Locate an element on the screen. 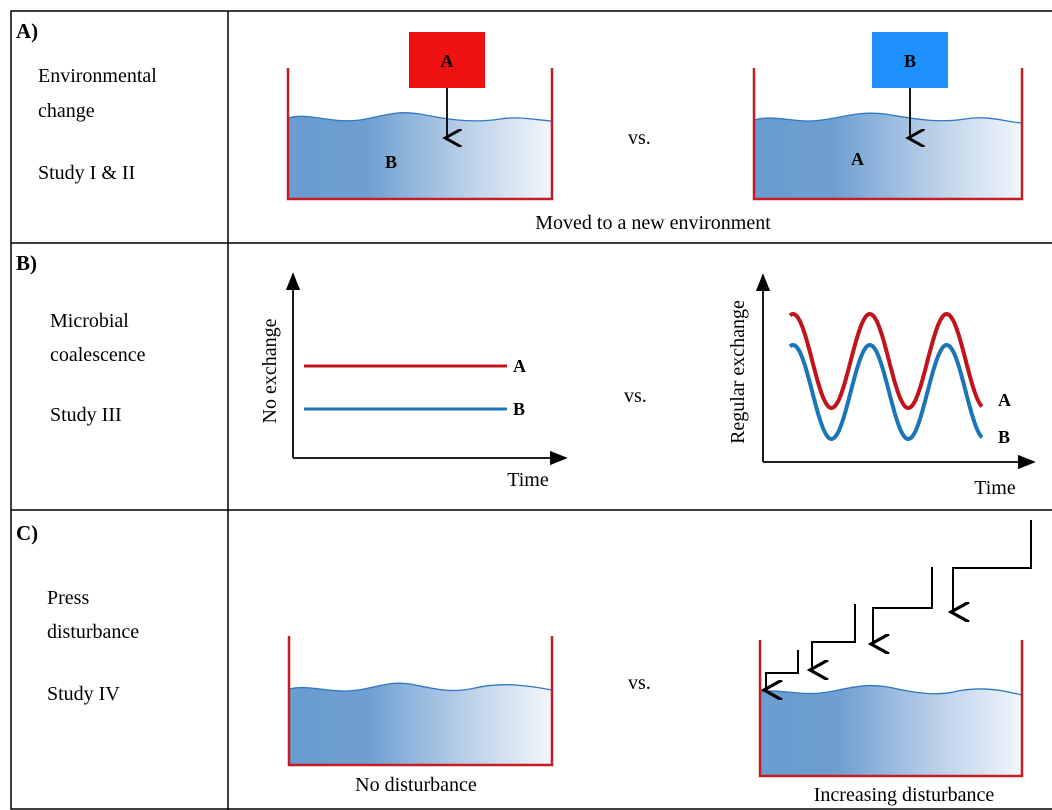 The width and height of the screenshot is (1052, 810). panel-b-letter: B) is located at coordinates (26, 263).